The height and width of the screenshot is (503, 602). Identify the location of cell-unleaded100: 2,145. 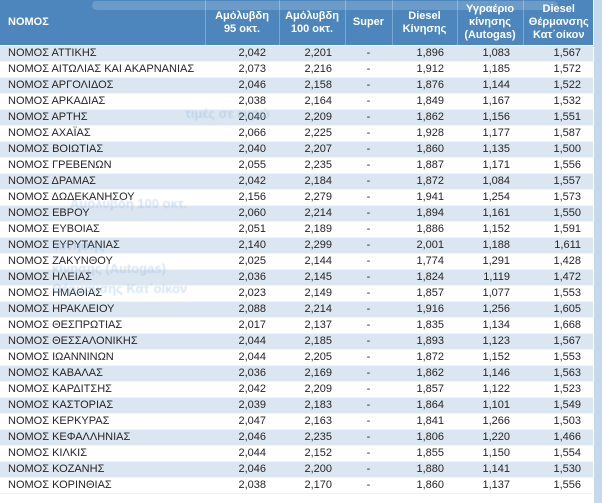
(318, 277).